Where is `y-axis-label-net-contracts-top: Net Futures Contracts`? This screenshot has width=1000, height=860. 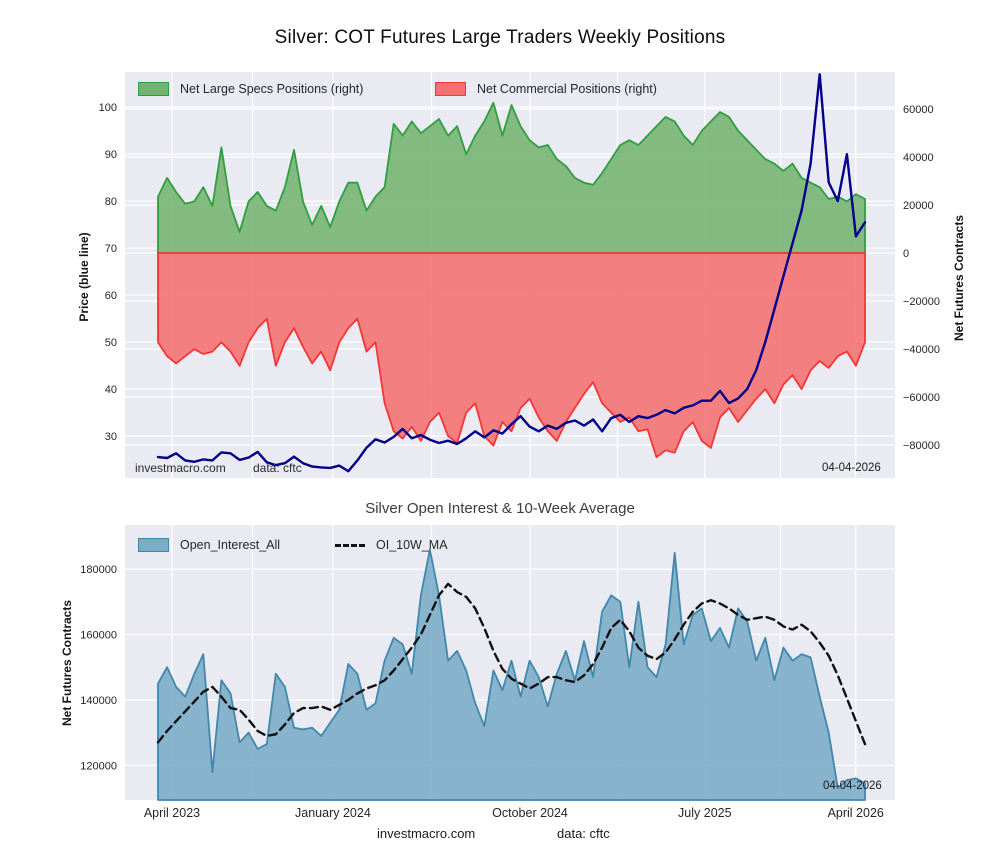 y-axis-label-net-contracts-top: Net Futures Contracts is located at coordinates (959, 278).